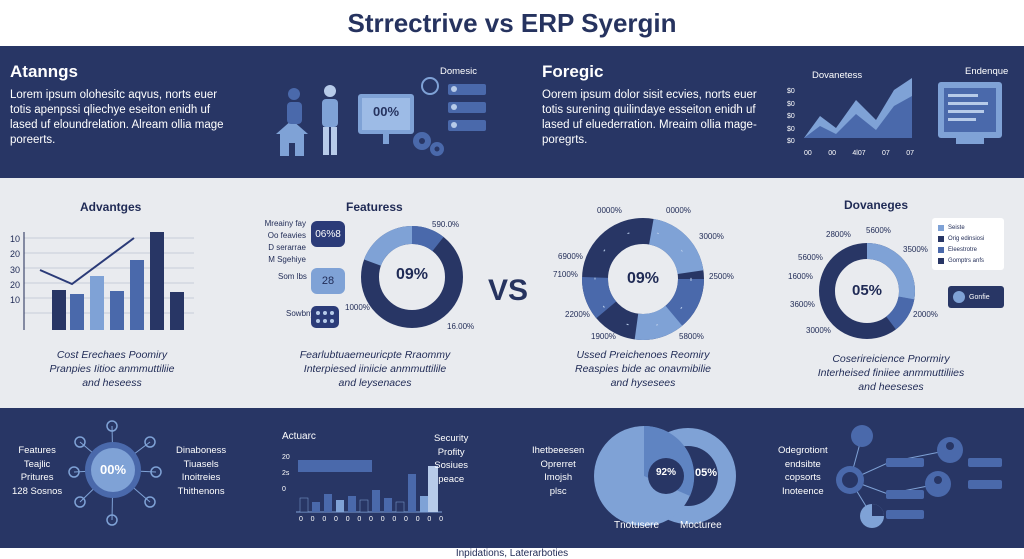  Describe the element at coordinates (701, 525) in the screenshot. I see `pie-right-name: Mocturee` at that location.